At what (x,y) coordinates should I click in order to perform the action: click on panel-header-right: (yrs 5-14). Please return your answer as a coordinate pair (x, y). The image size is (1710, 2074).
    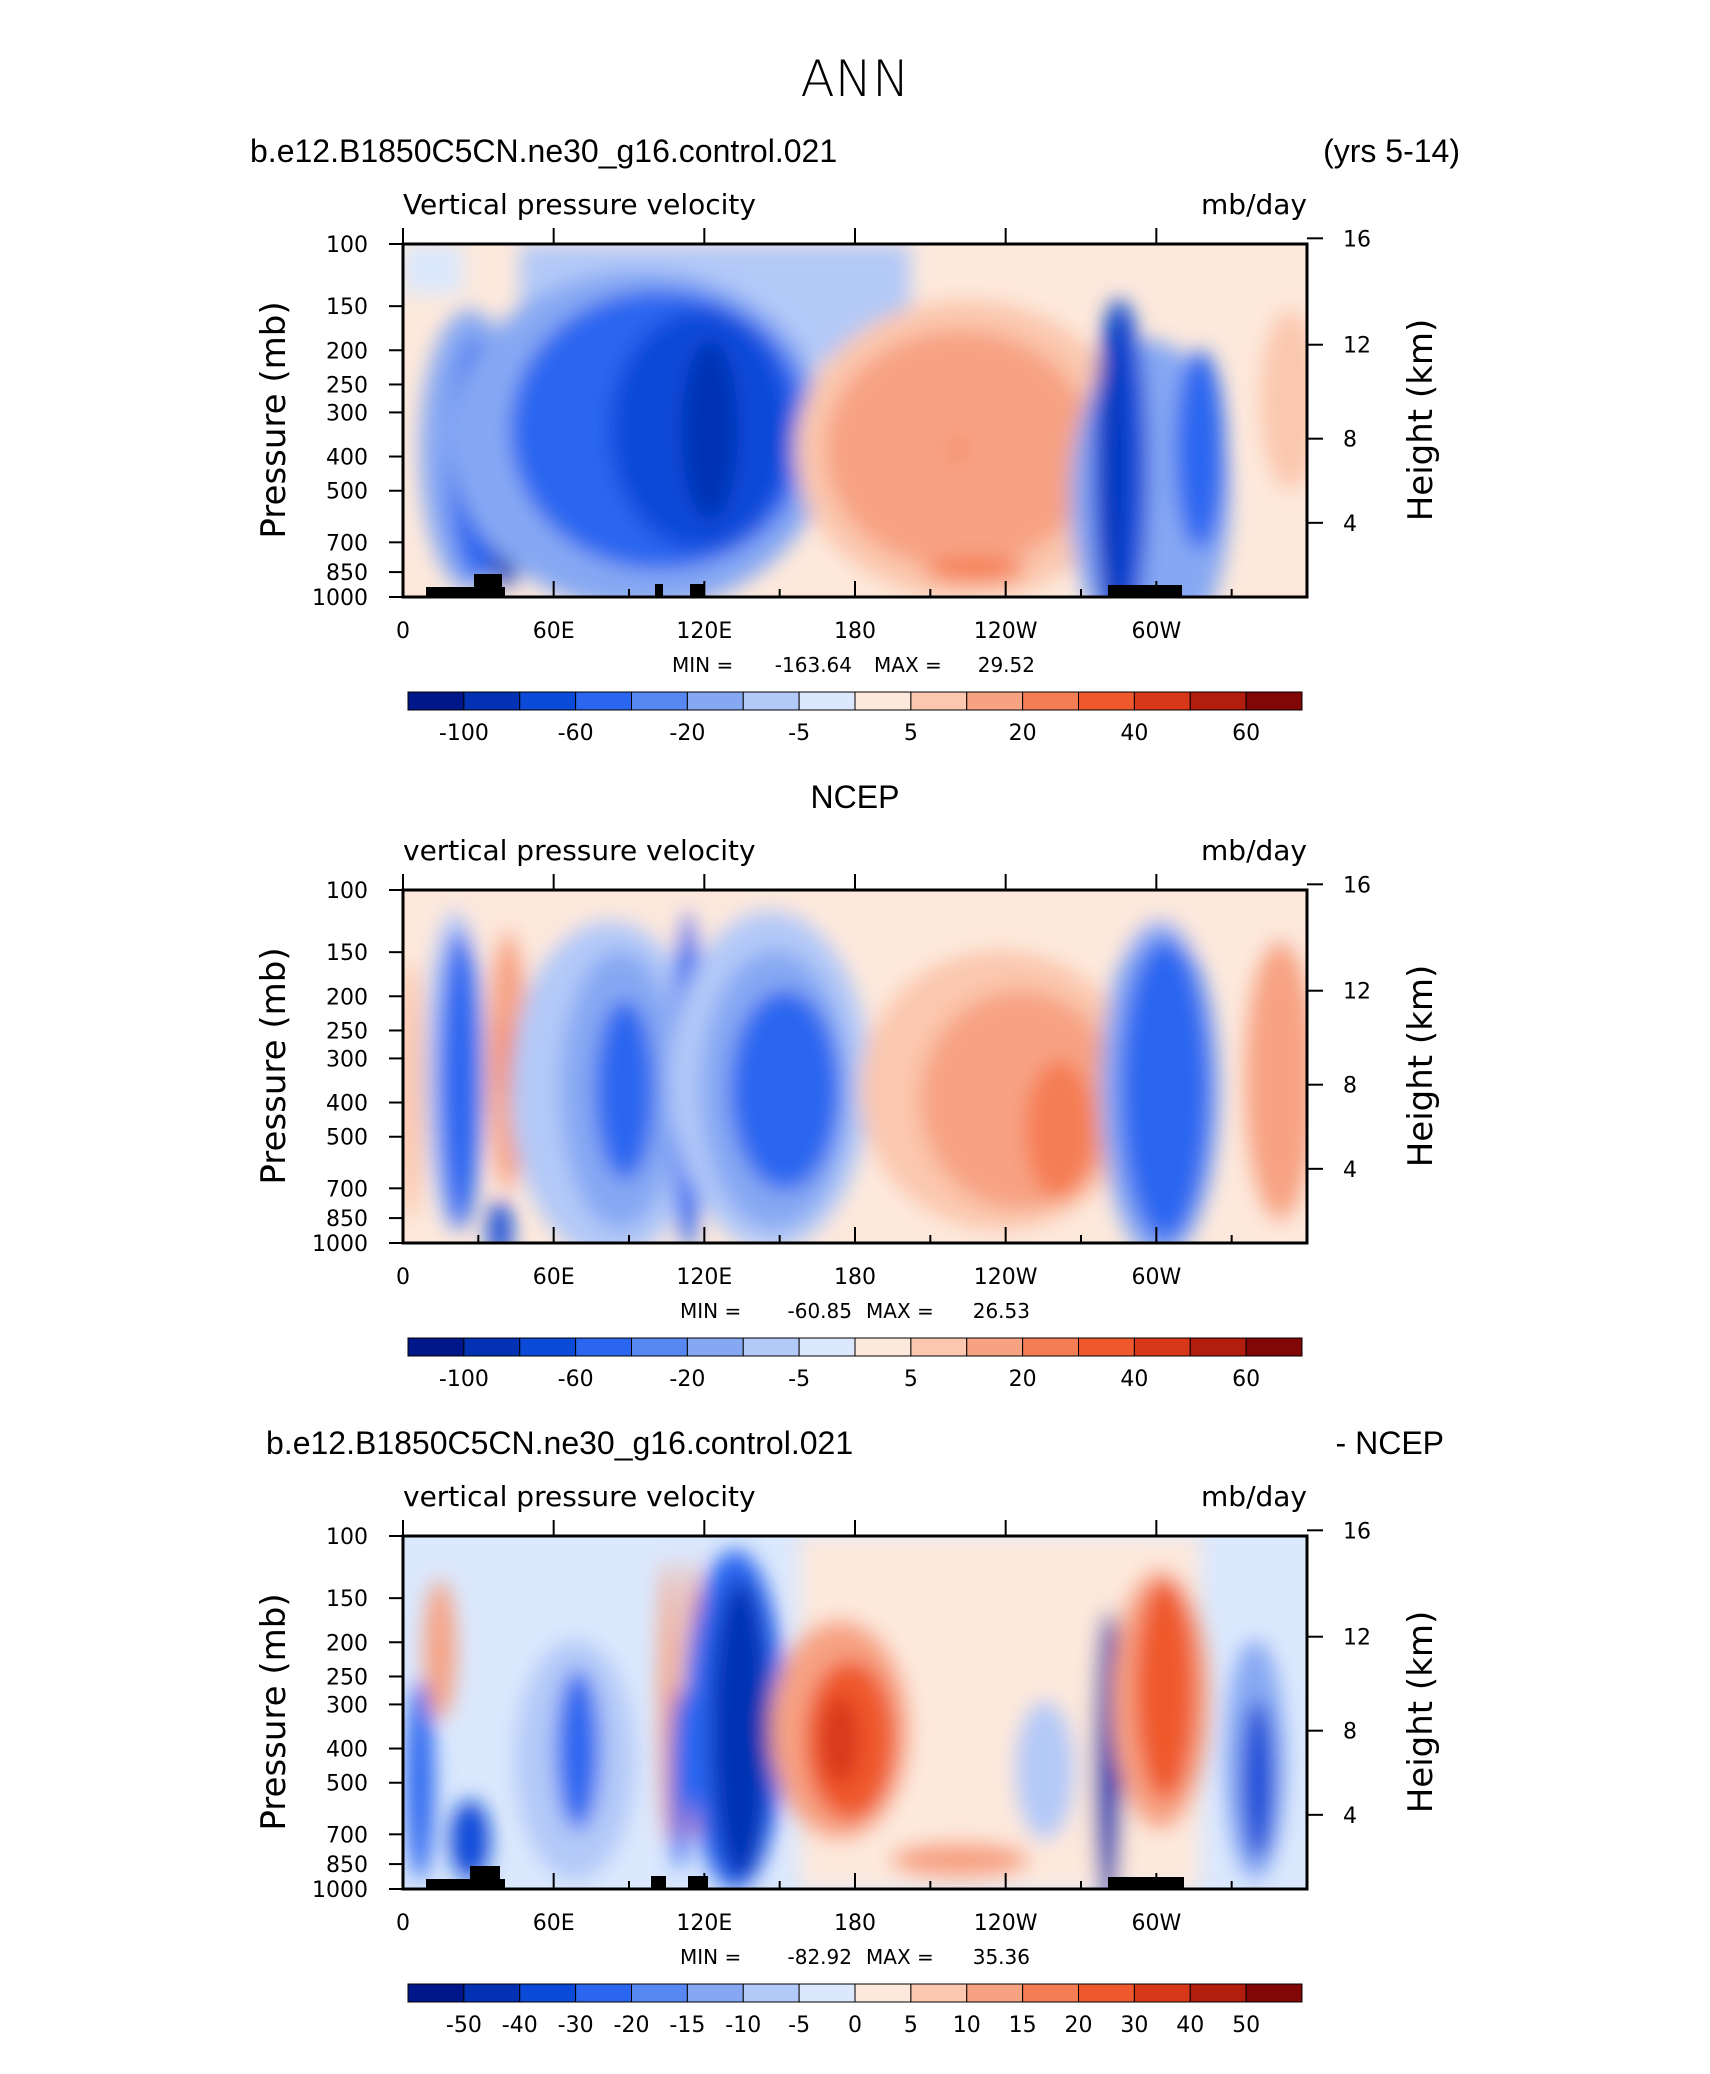
    Looking at the image, I should click on (1391, 151).